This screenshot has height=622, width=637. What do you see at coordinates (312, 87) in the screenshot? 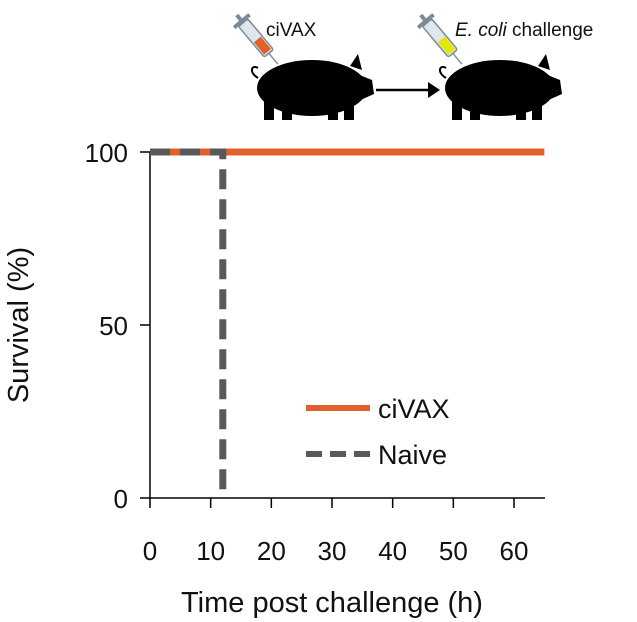
I see `pig-icon-vaccinated` at bounding box center [312, 87].